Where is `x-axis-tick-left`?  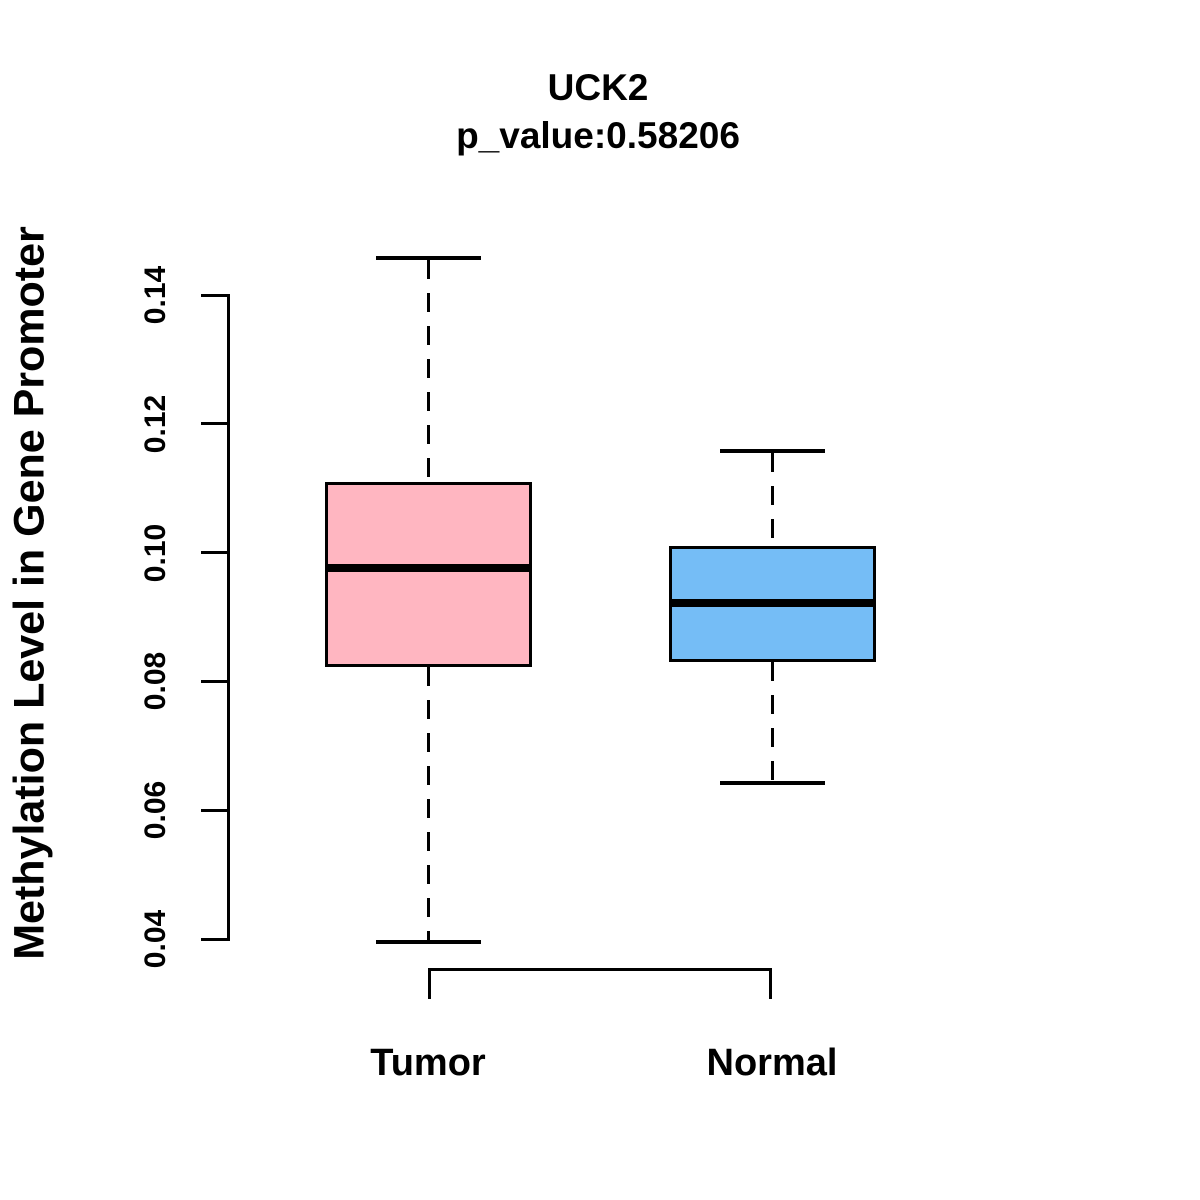 x-axis-tick-left is located at coordinates (429, 983).